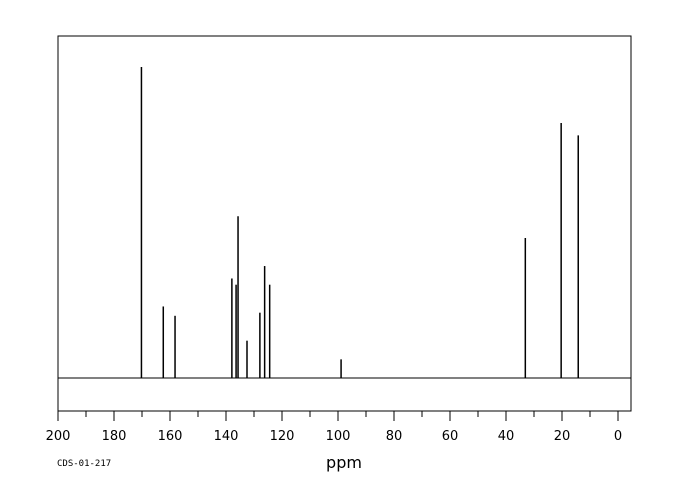 This screenshot has height=500, width=680. I want to click on x-tick-label-160: 160, so click(170, 436).